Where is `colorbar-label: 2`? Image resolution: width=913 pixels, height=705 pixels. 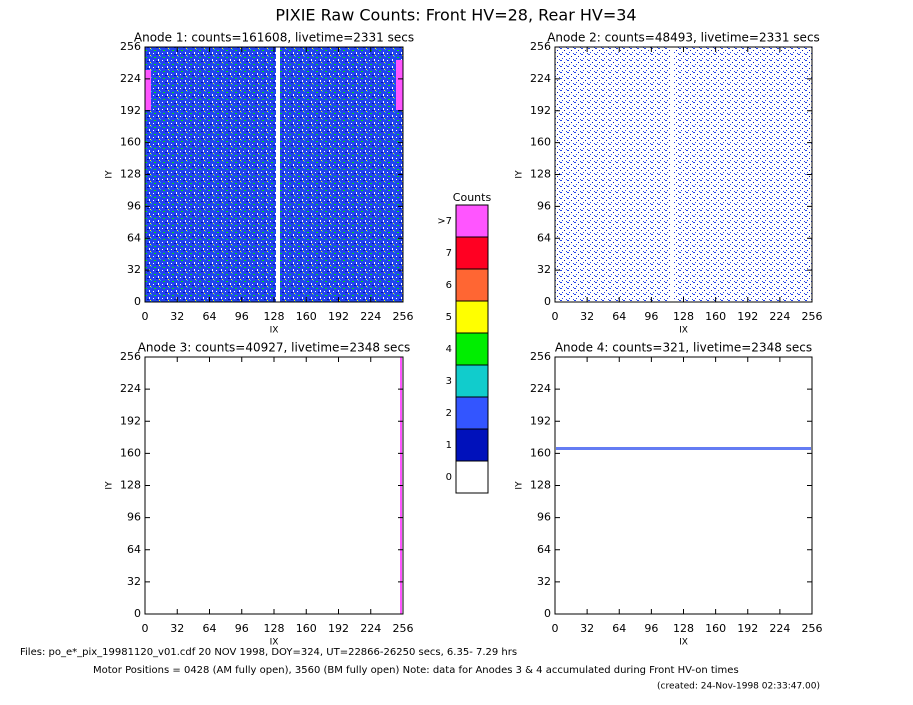 colorbar-label: 2 is located at coordinates (449, 413).